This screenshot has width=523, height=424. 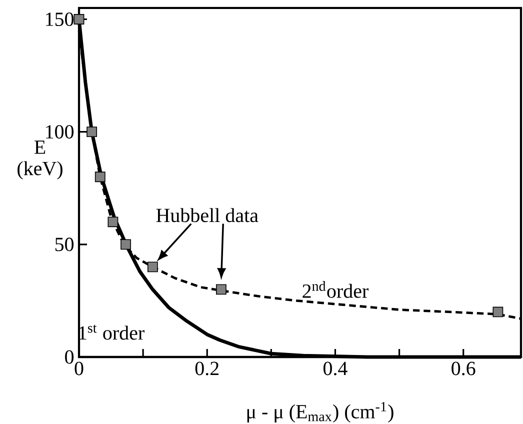 I want to click on x-tick-label: 0, so click(x=79, y=369).